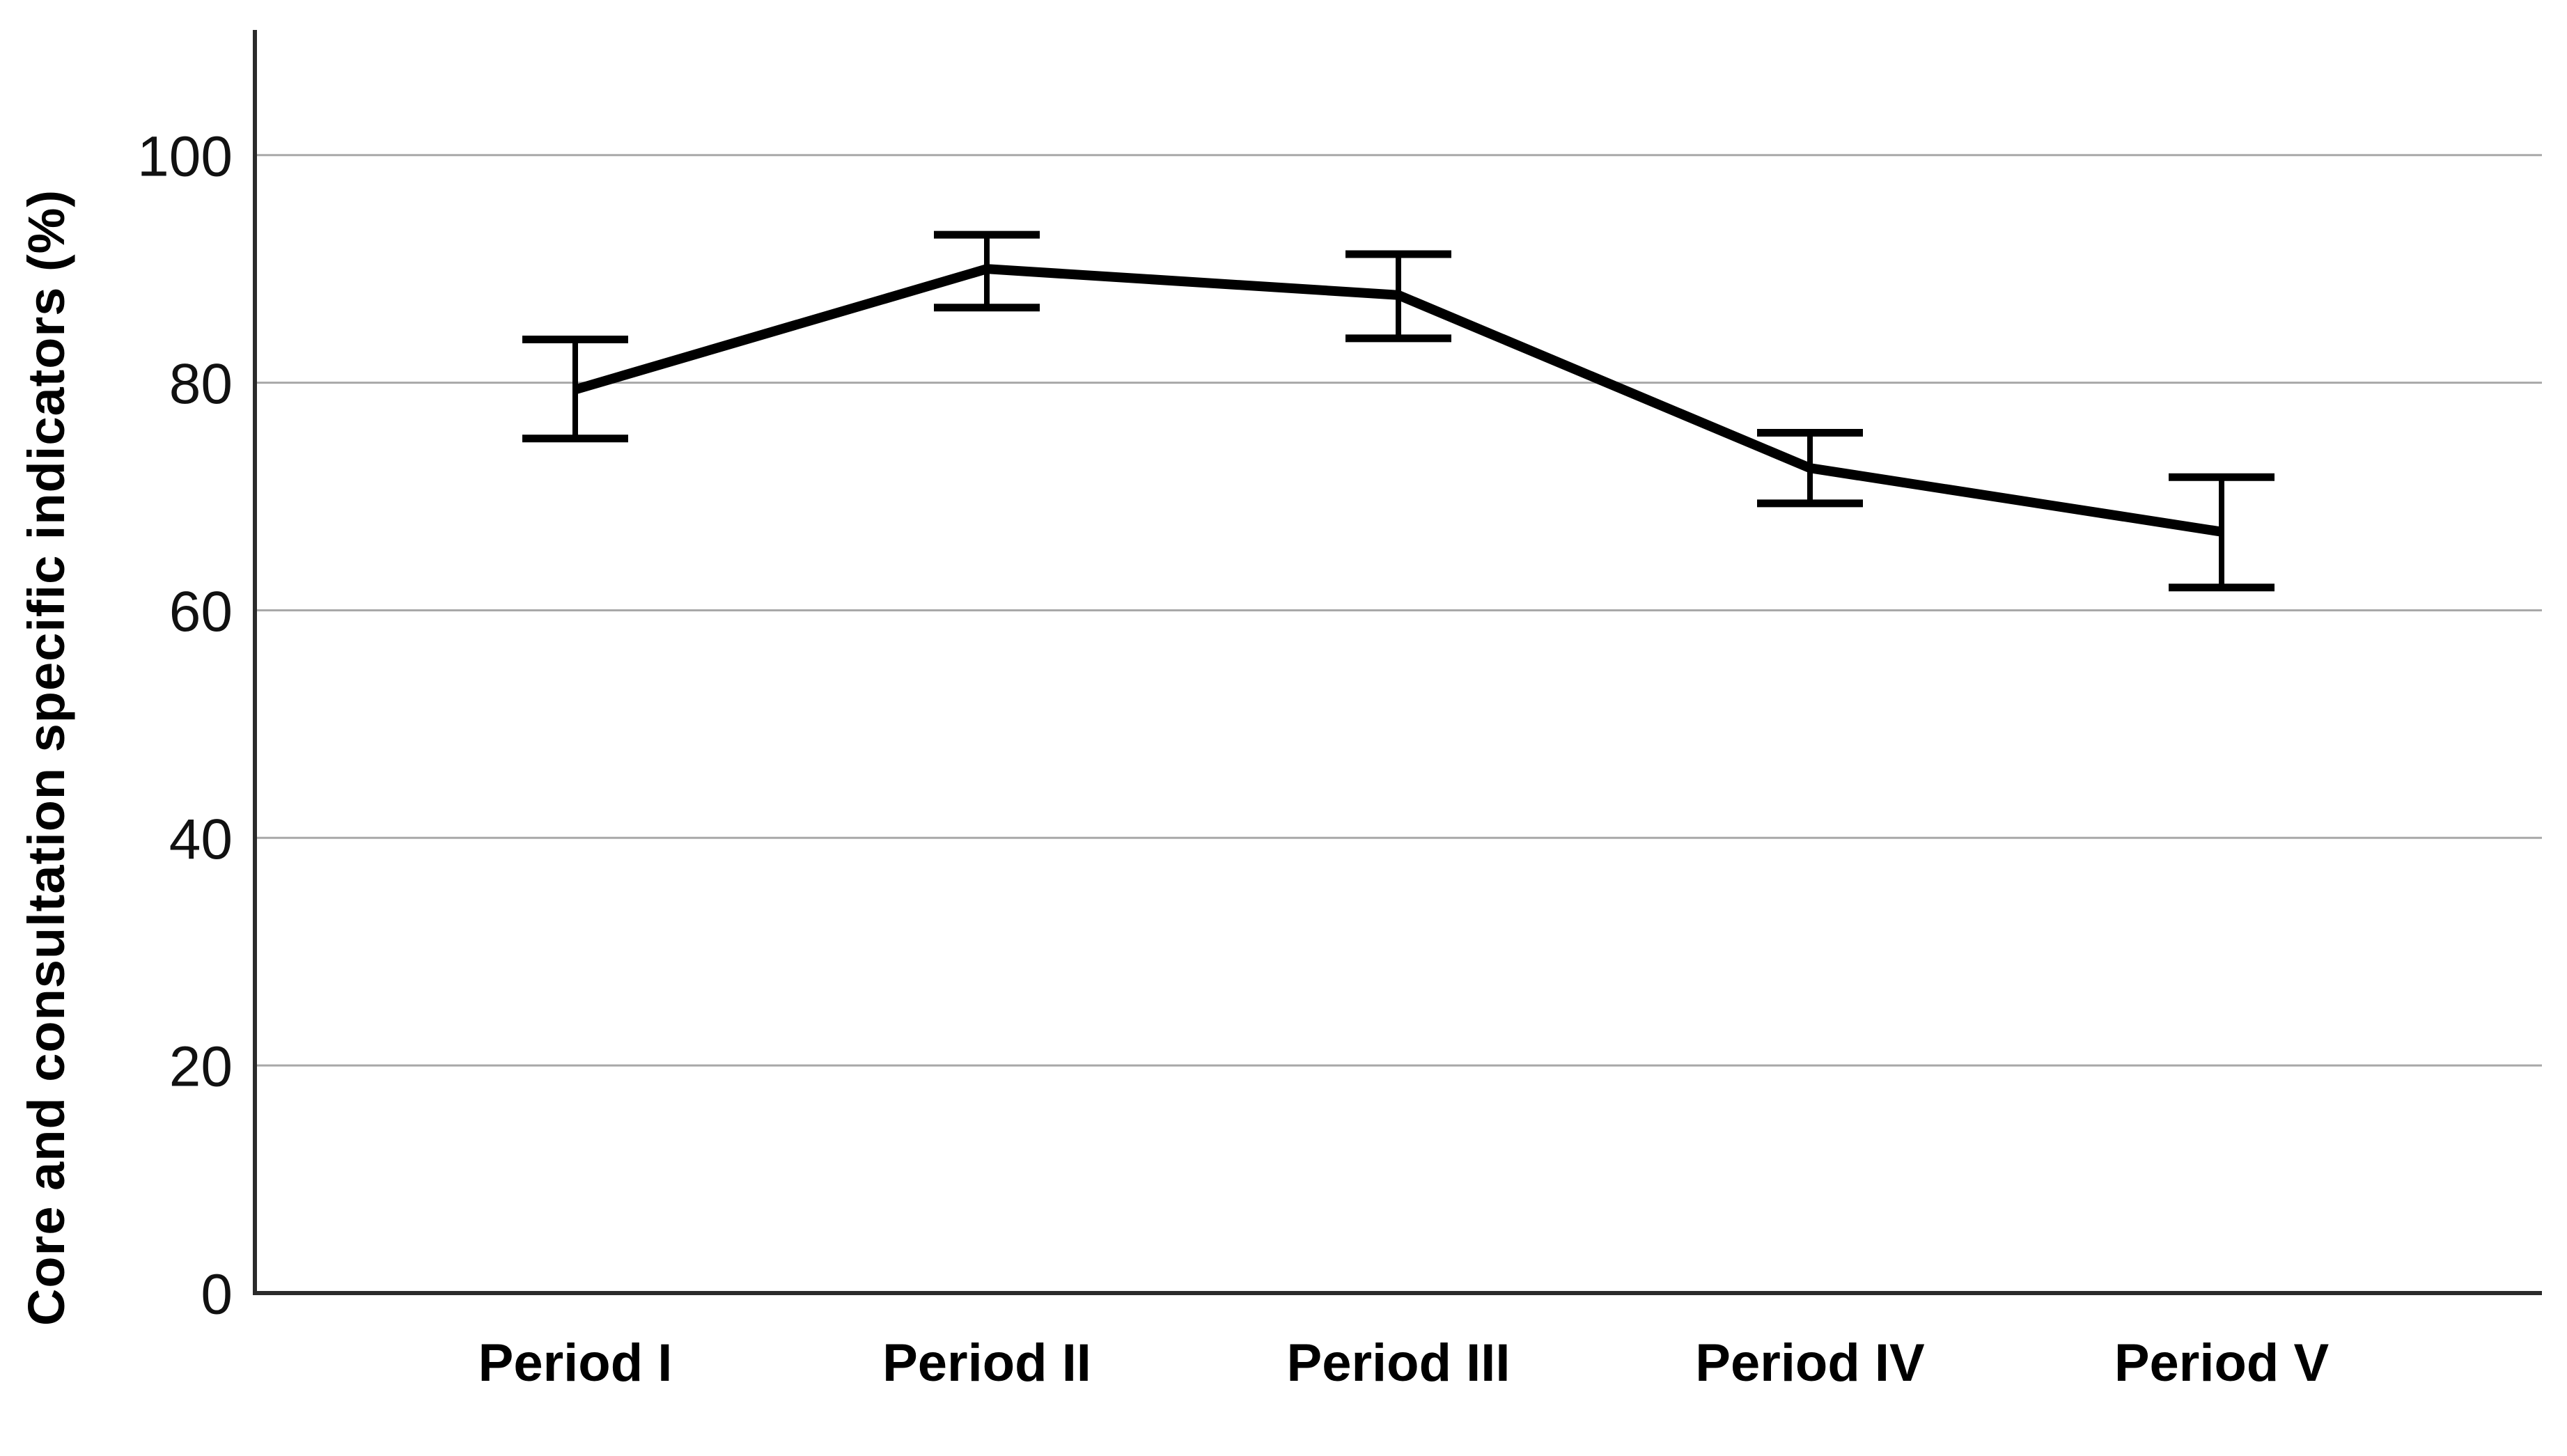 The width and height of the screenshot is (2567, 1456). I want to click on x-category-label-5: Period V, so click(2222, 1363).